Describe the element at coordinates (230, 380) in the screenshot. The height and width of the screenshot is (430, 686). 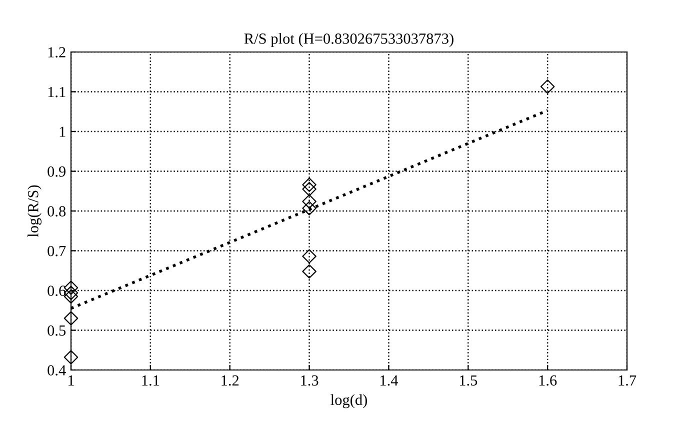
I see `x-tick-label: 1.2` at that location.